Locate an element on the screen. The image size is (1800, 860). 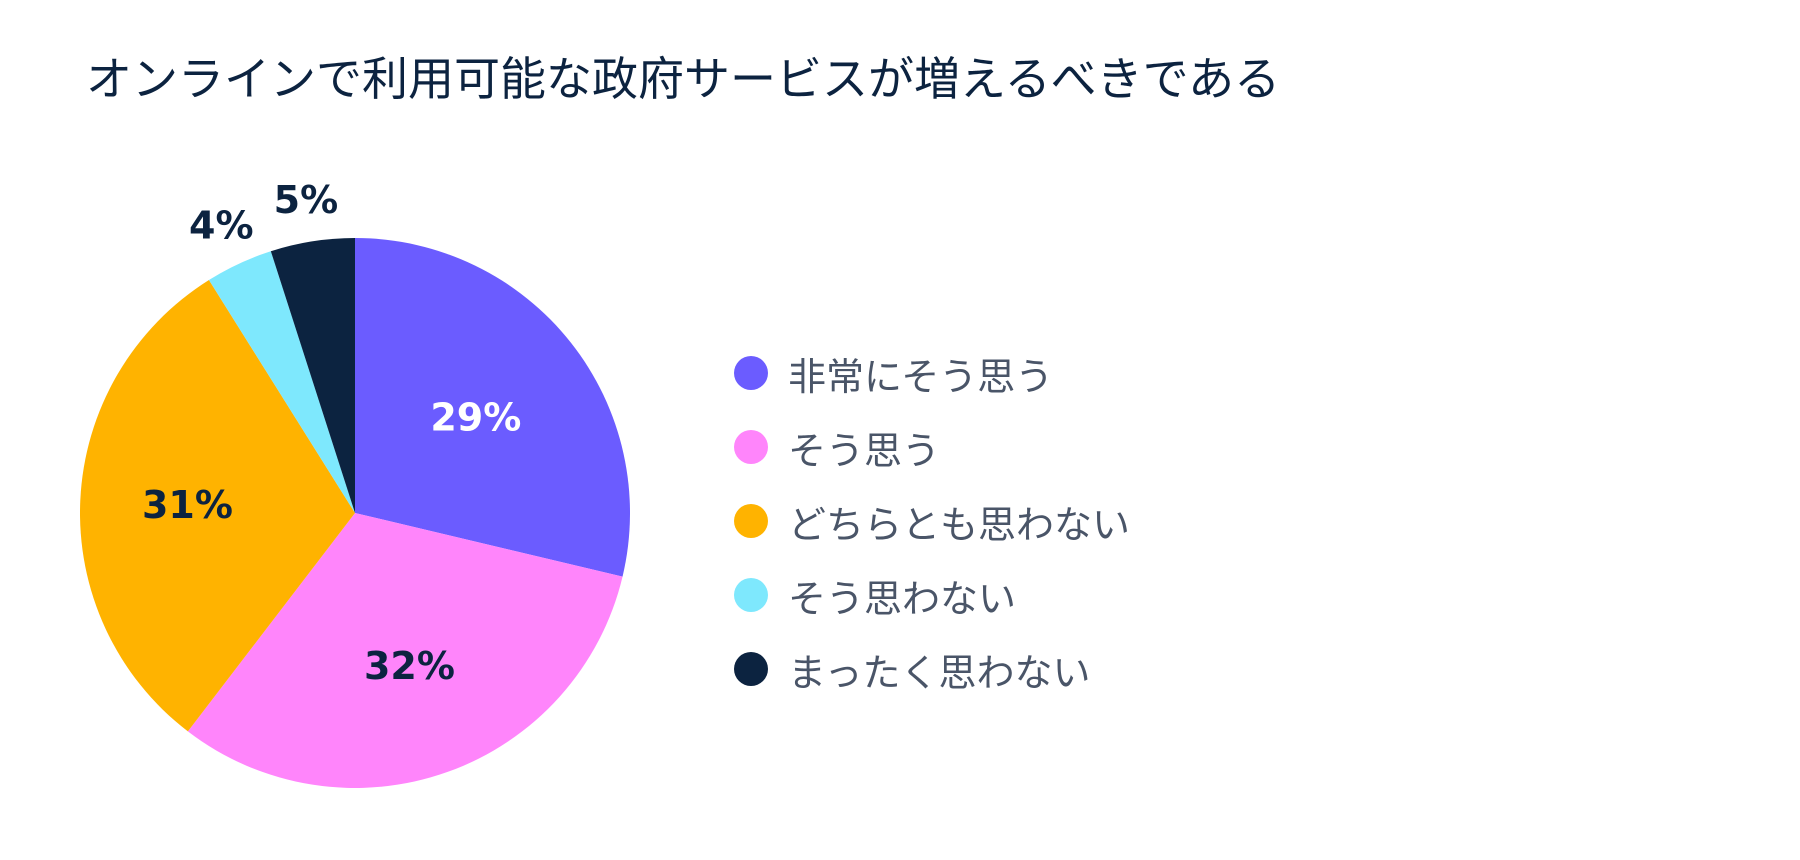
legend-item: そう思う is located at coordinates (932, 447).